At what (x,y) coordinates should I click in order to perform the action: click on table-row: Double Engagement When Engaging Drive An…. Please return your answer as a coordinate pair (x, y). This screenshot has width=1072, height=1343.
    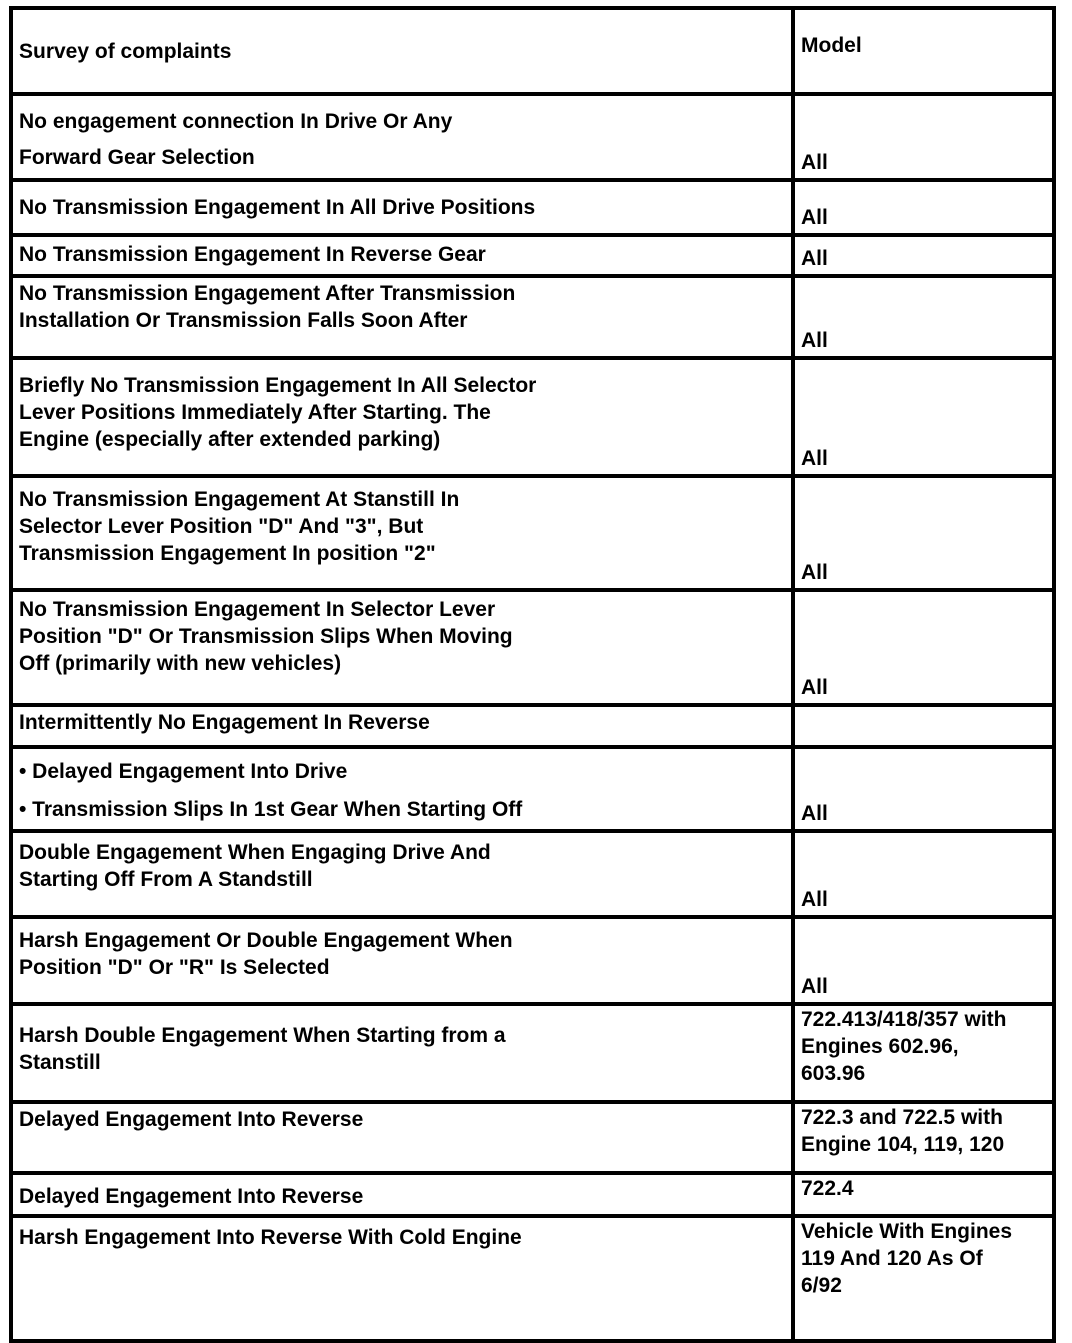
    Looking at the image, I should click on (532, 874).